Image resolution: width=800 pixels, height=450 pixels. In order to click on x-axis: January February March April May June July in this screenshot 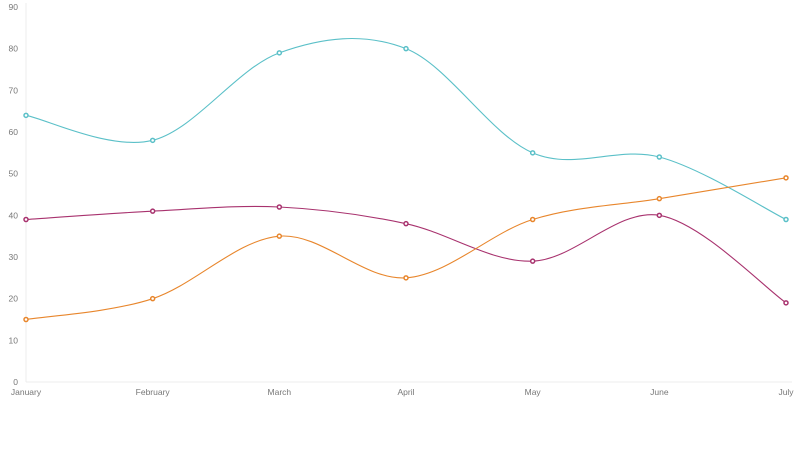, I will do `click(402, 389)`.